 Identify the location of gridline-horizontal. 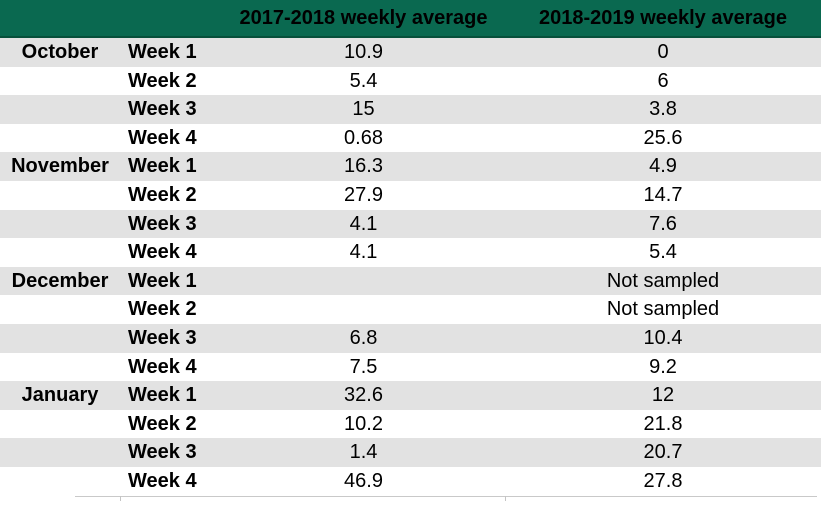
(446, 496).